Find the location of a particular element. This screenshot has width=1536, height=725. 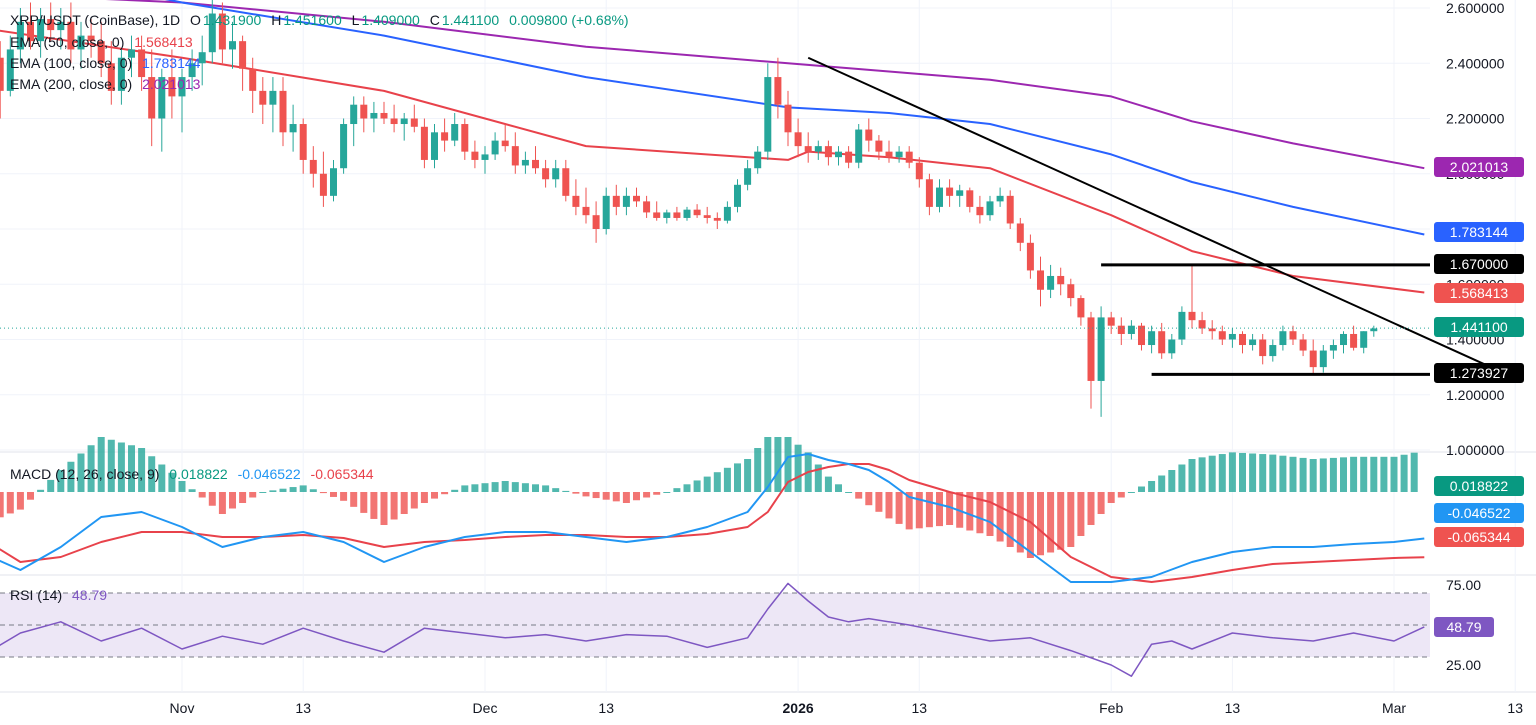

rsi-axis-tick-label: 75.00 is located at coordinates (1463, 585).